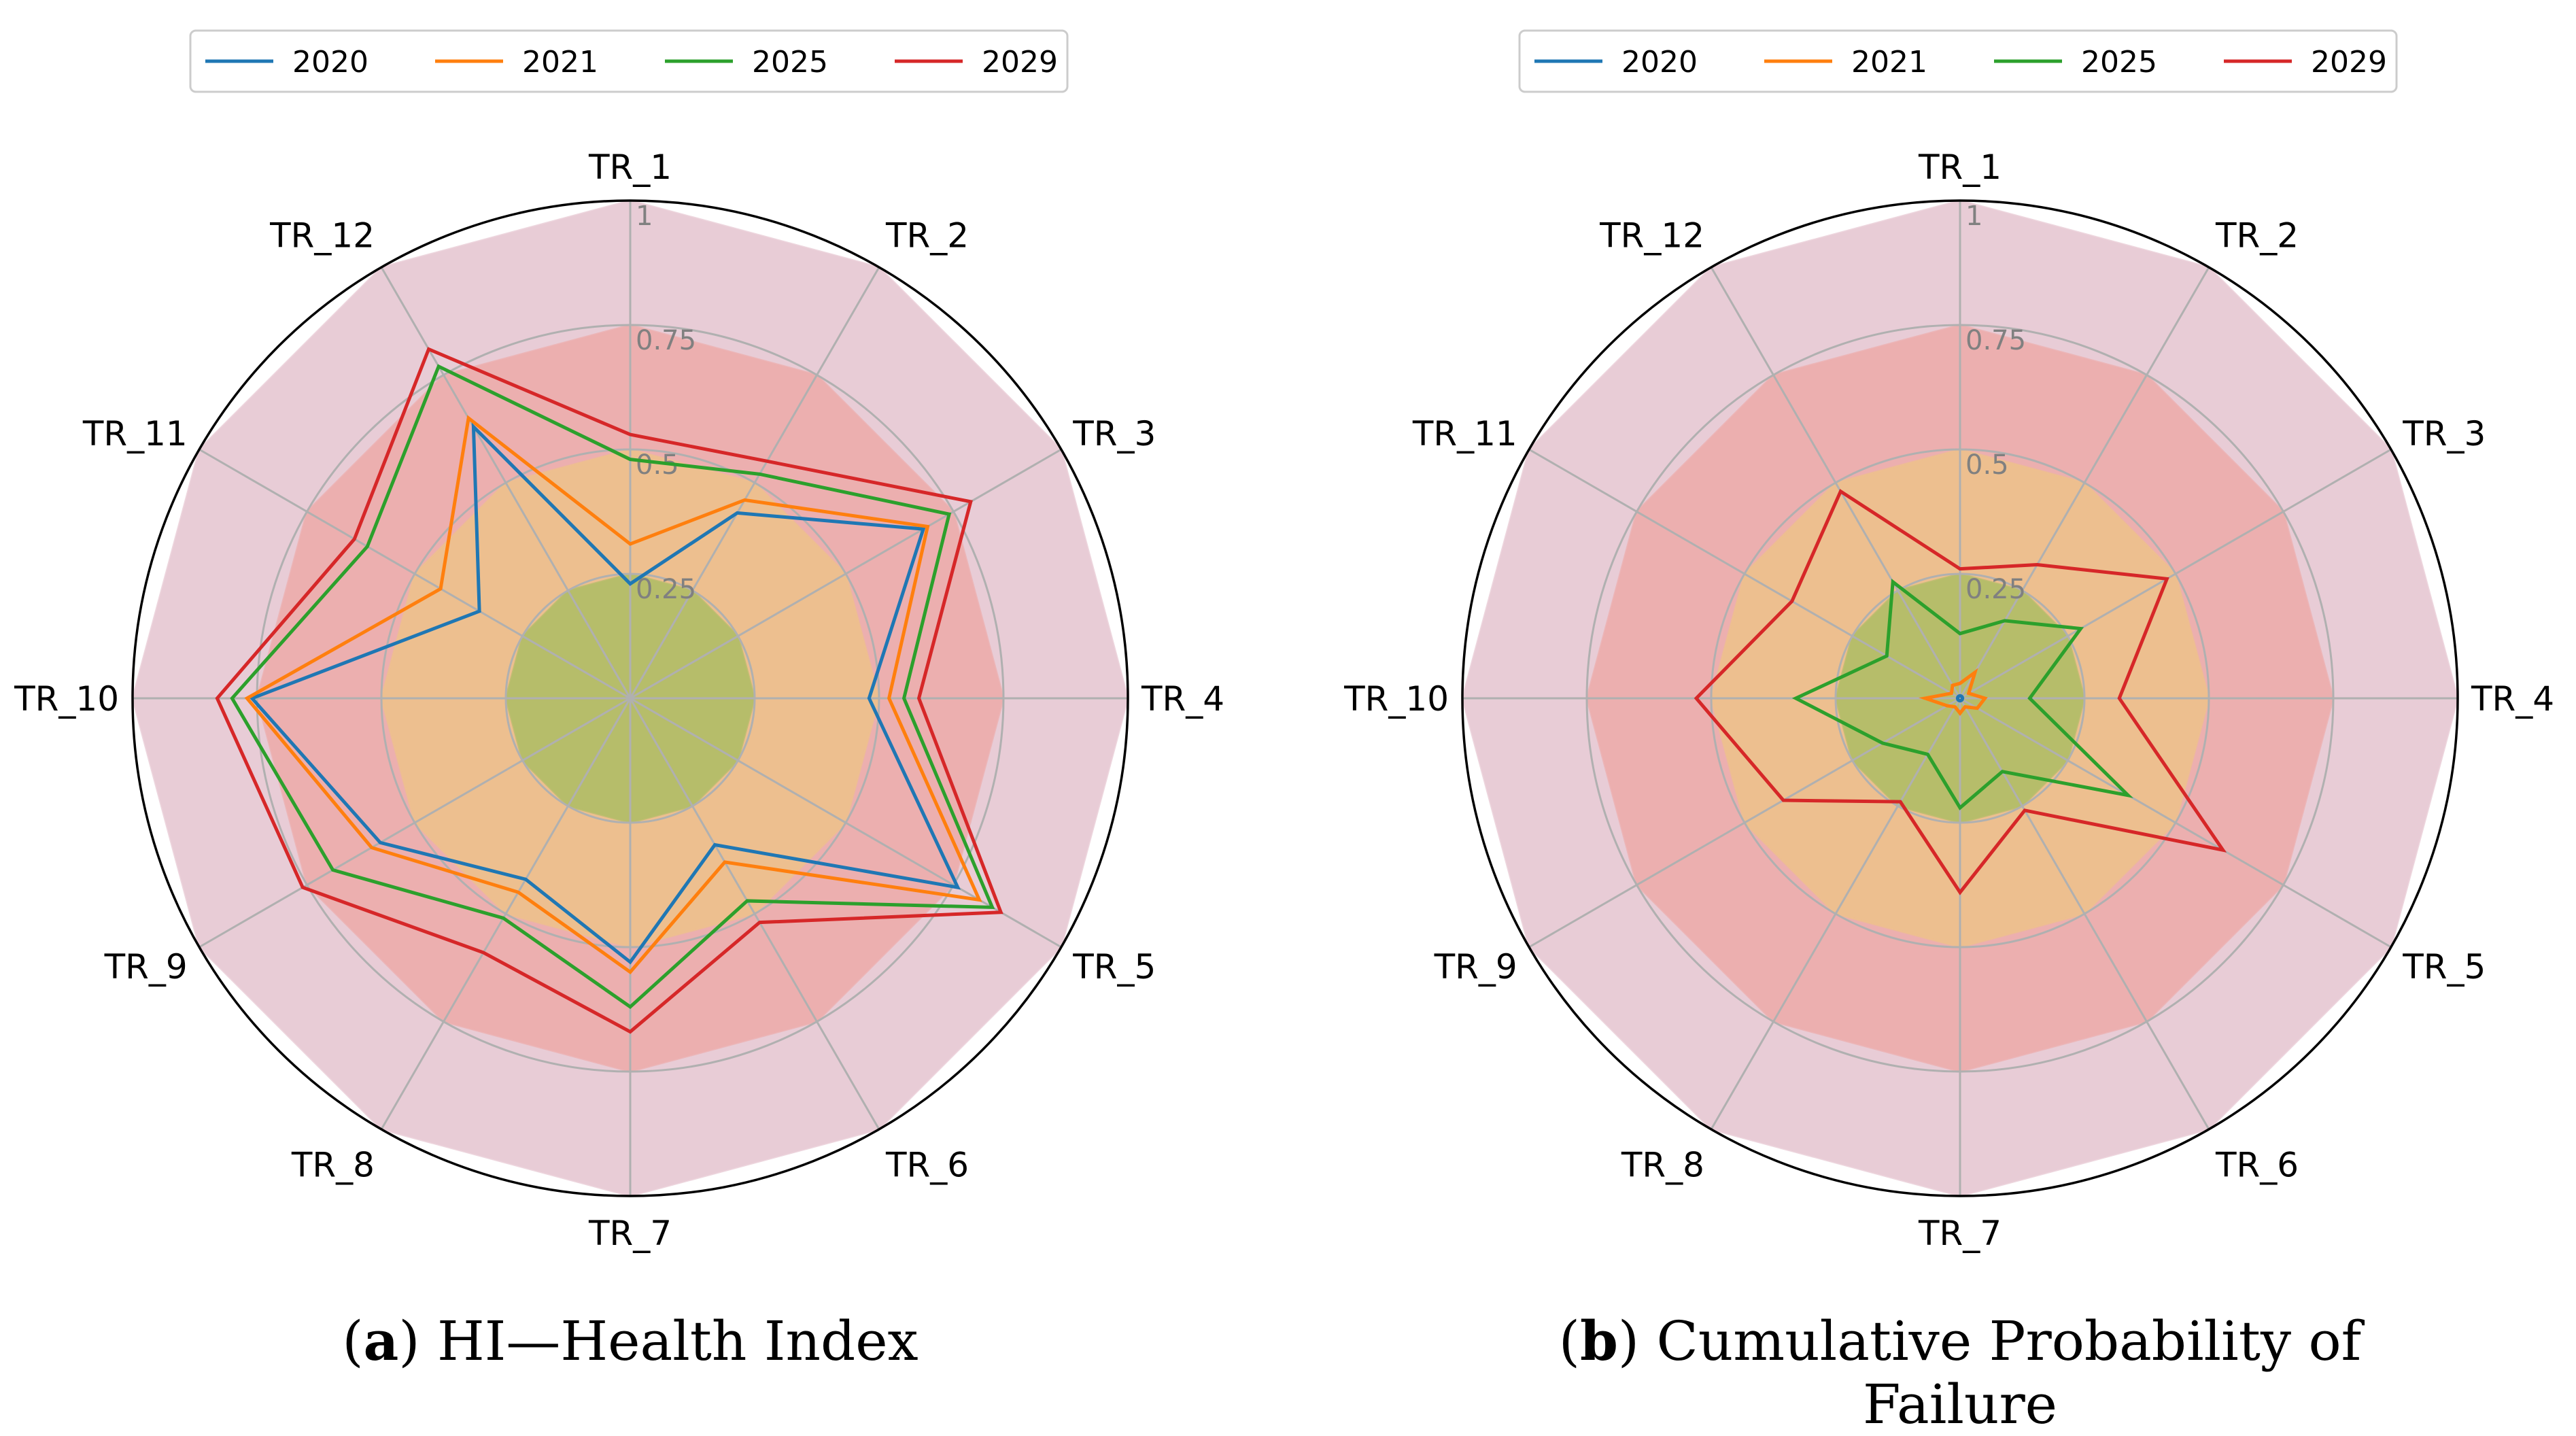 The width and height of the screenshot is (2576, 1436). Describe the element at coordinates (677, 1341) in the screenshot. I see `caption-text: HI—Health Index` at that location.